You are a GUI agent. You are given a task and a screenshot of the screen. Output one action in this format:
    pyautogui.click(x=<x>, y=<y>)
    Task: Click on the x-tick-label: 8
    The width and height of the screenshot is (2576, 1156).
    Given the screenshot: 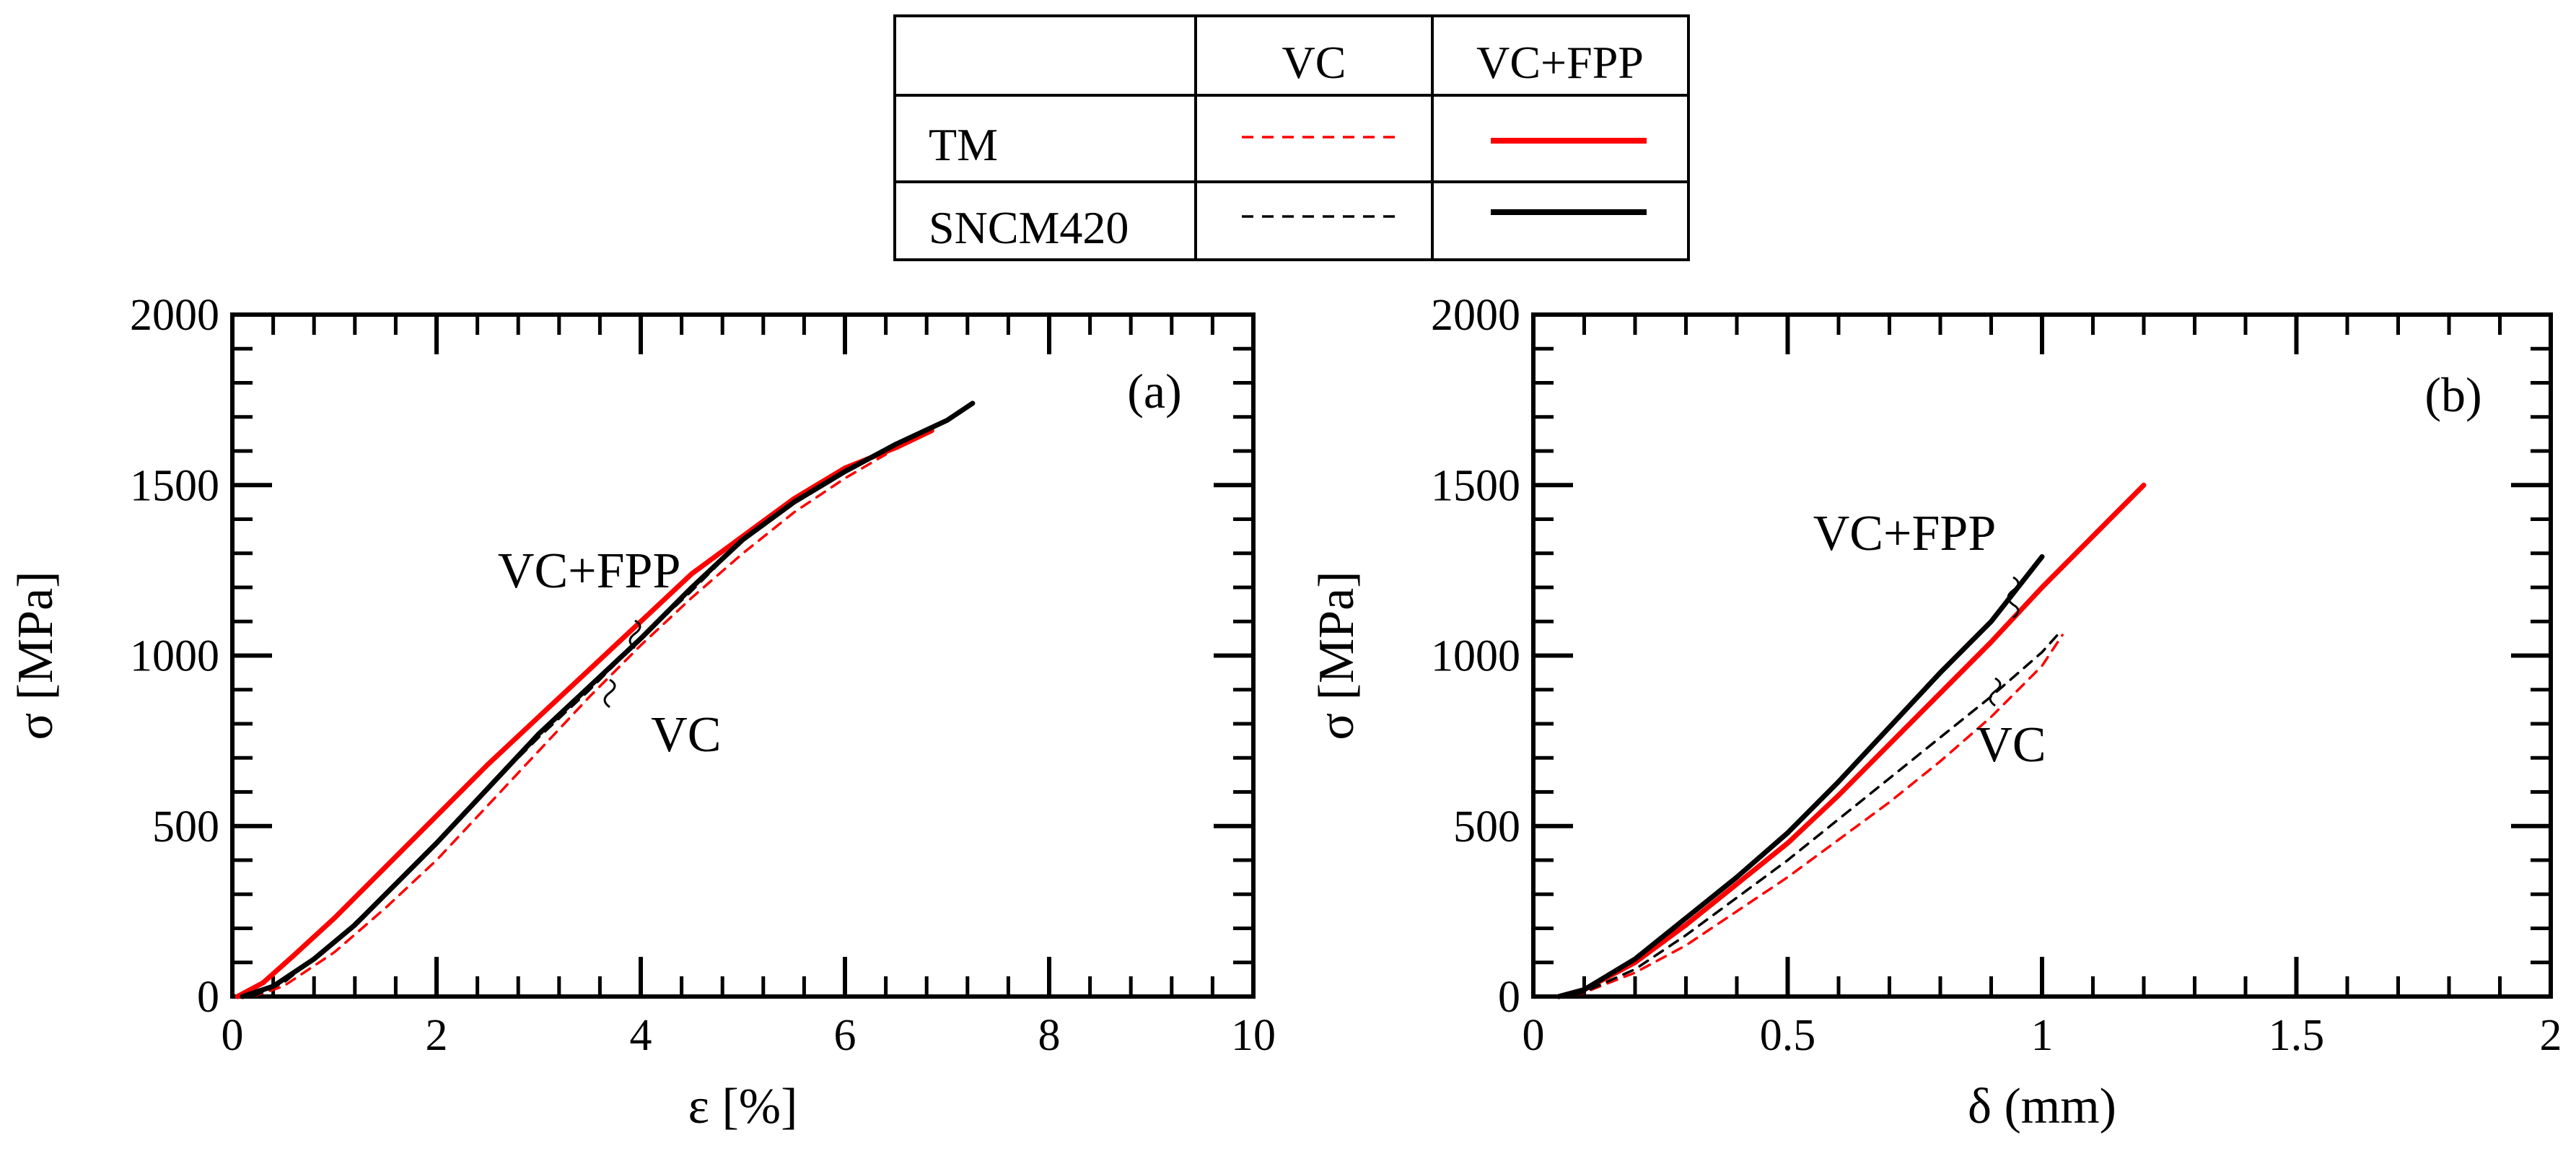 What is the action you would take?
    pyautogui.click(x=1049, y=1035)
    